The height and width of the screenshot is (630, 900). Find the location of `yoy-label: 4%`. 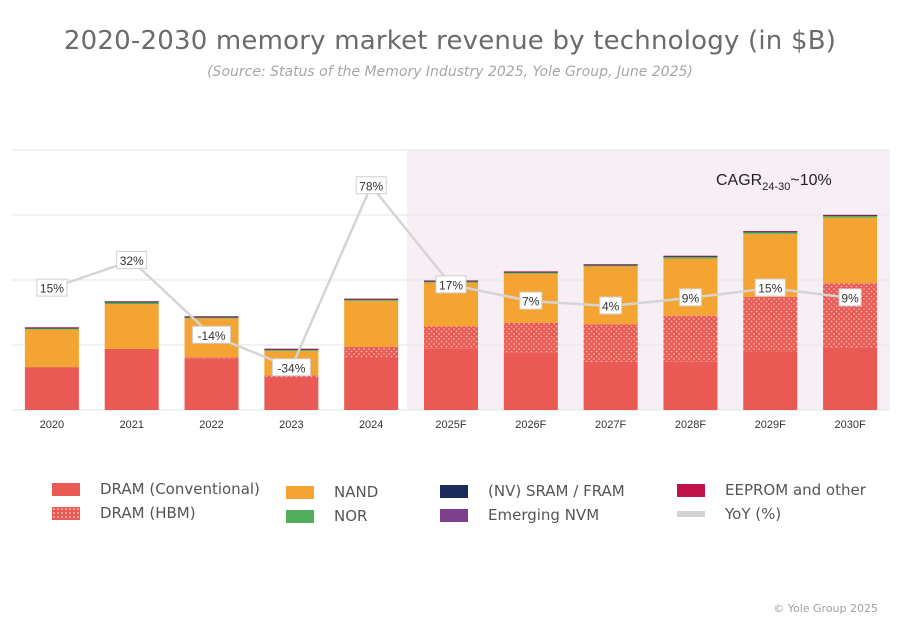

yoy-label: 4% is located at coordinates (611, 305).